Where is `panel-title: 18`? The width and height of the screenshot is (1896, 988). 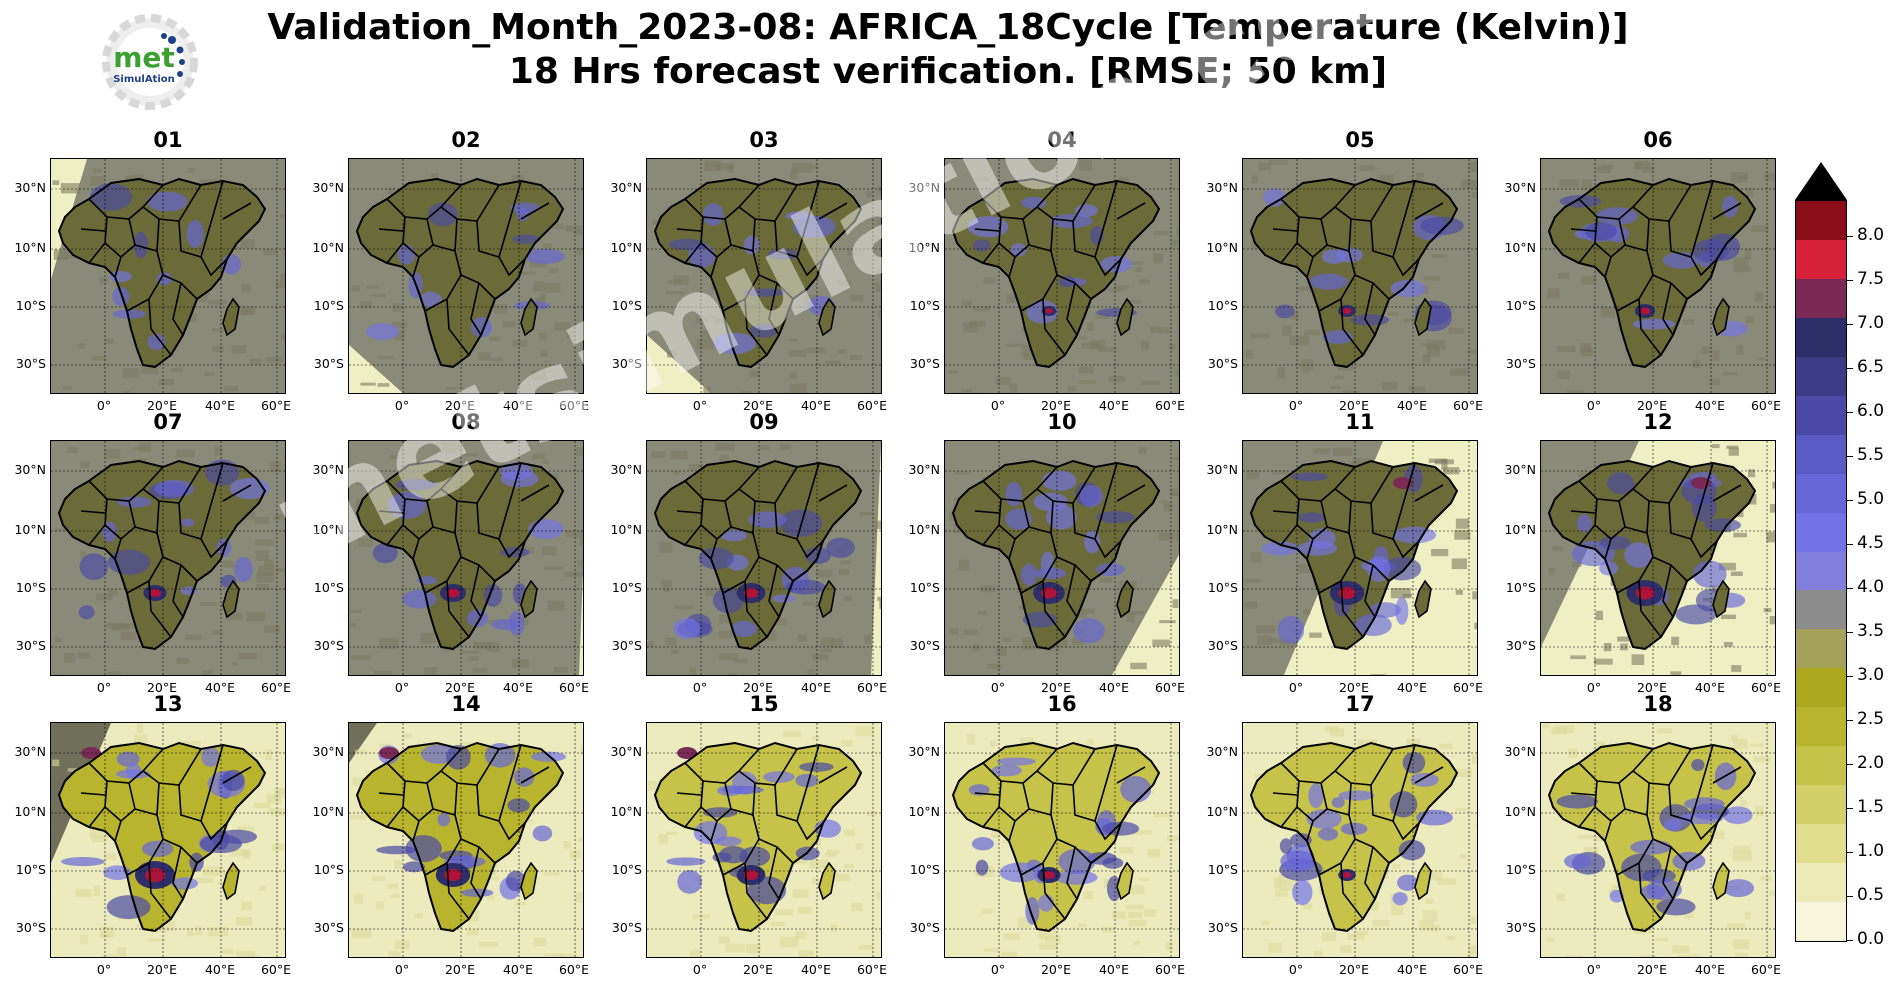
panel-title: 18 is located at coordinates (1658, 704).